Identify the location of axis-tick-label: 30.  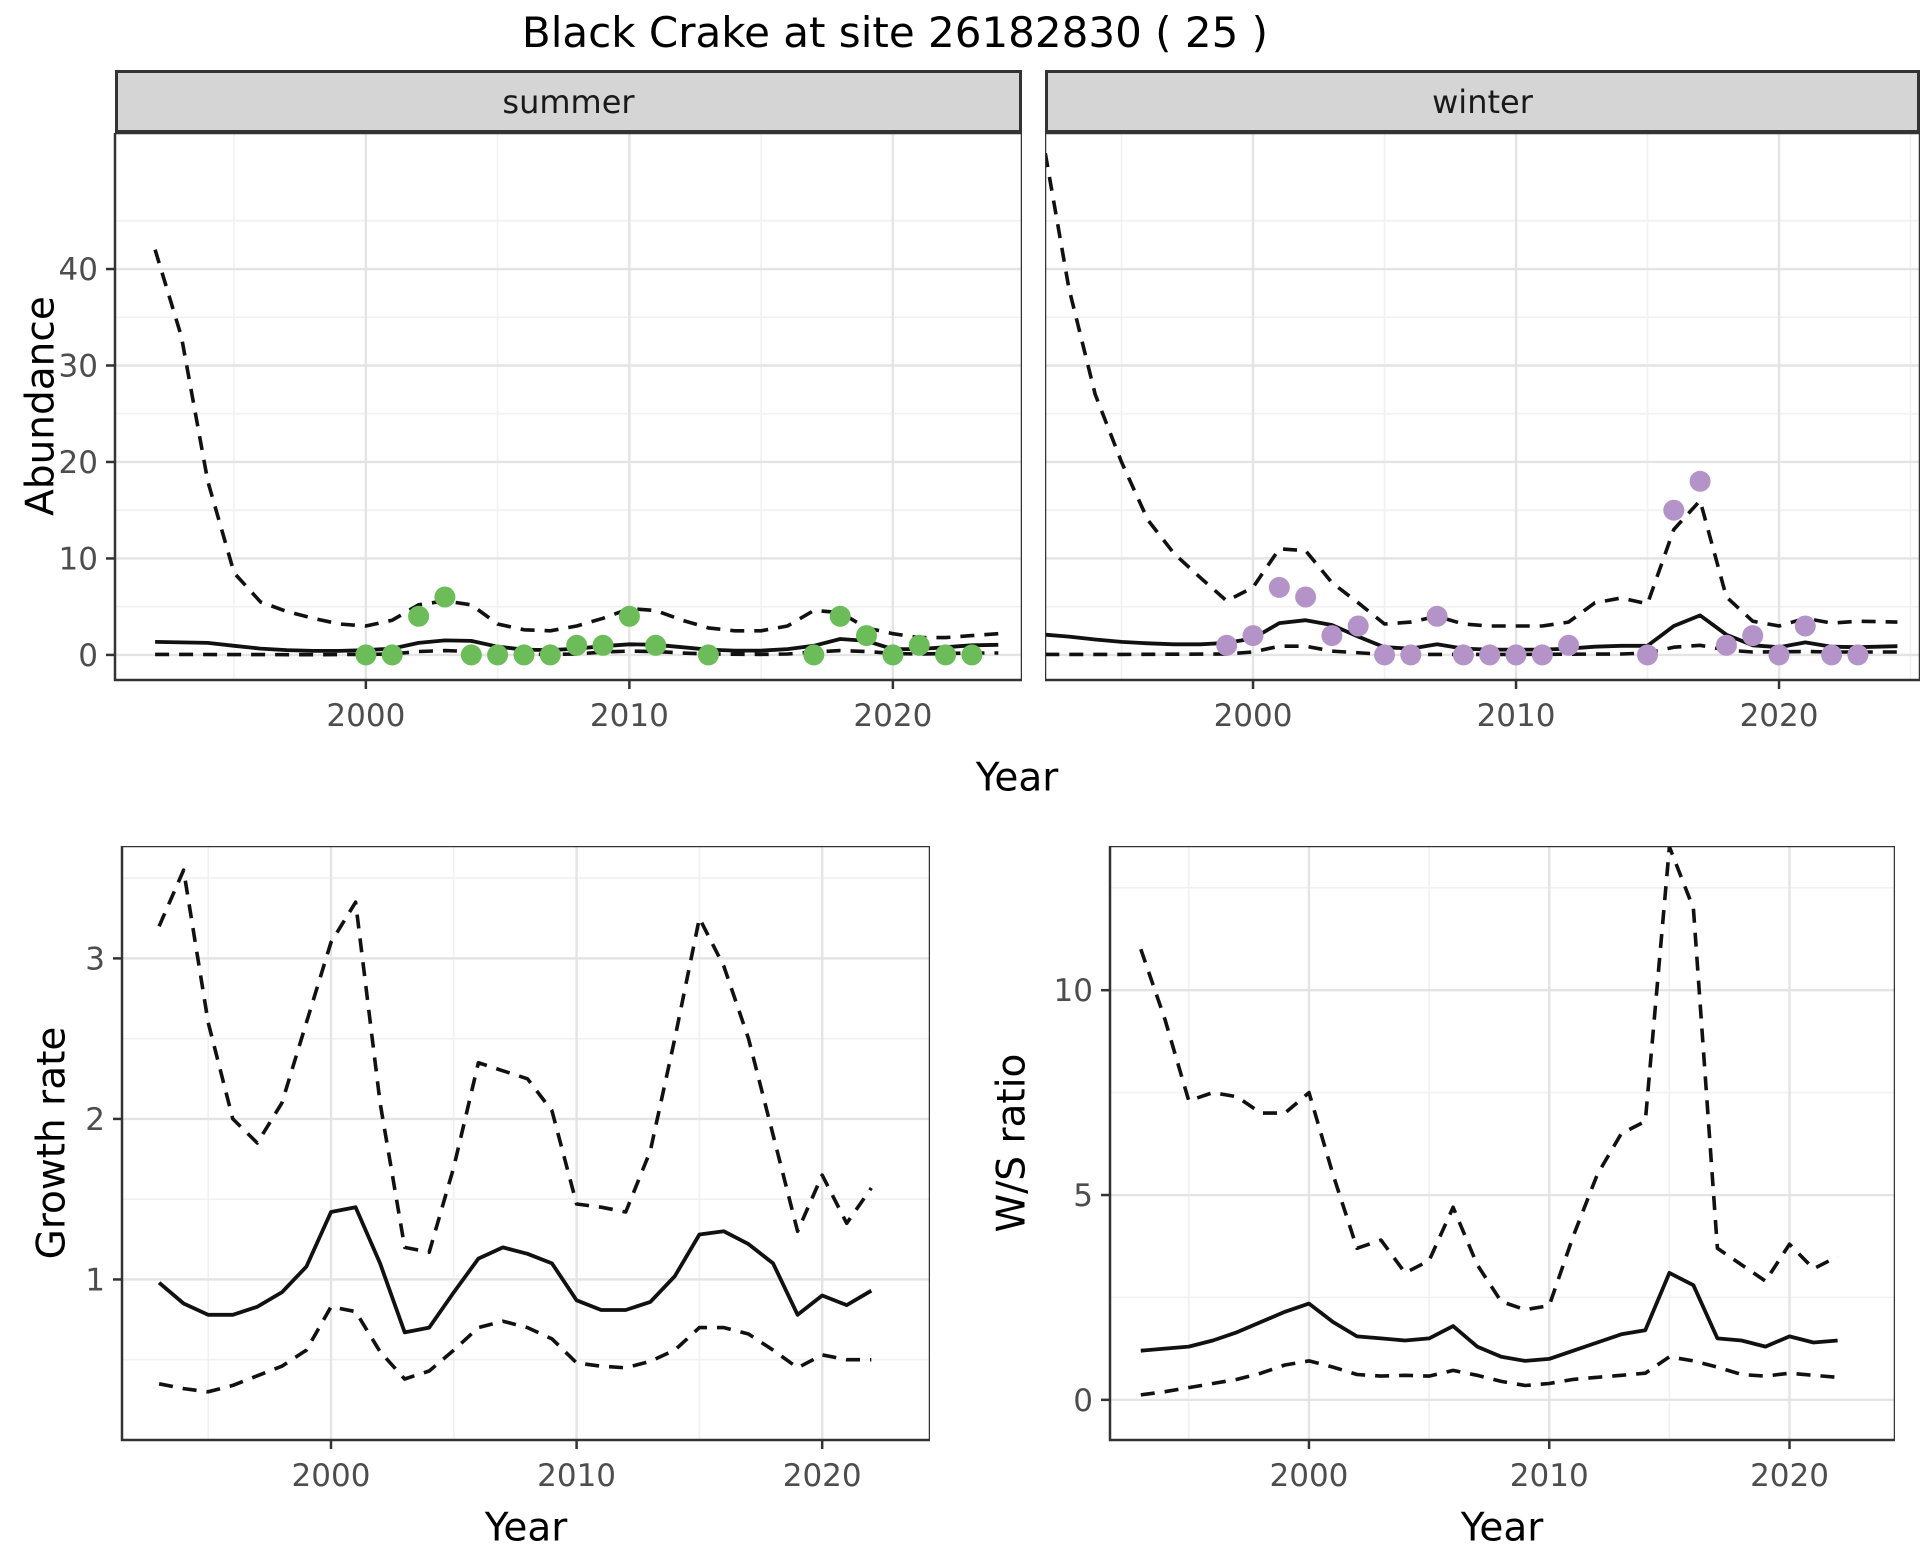
(78, 366).